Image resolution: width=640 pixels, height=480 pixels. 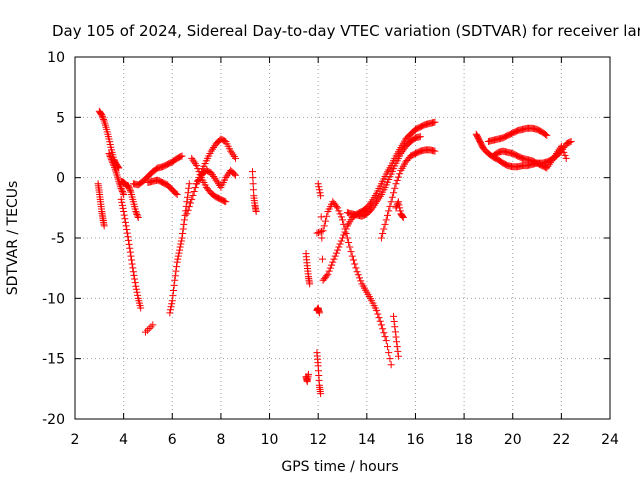 I want to click on series-arc-b3, so click(x=129, y=199).